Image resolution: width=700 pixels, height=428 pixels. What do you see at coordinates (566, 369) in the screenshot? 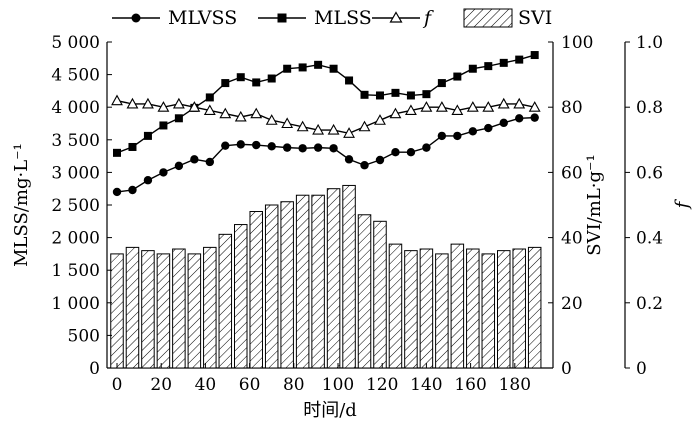
I see `y-right1-tick-label: 0` at bounding box center [566, 369].